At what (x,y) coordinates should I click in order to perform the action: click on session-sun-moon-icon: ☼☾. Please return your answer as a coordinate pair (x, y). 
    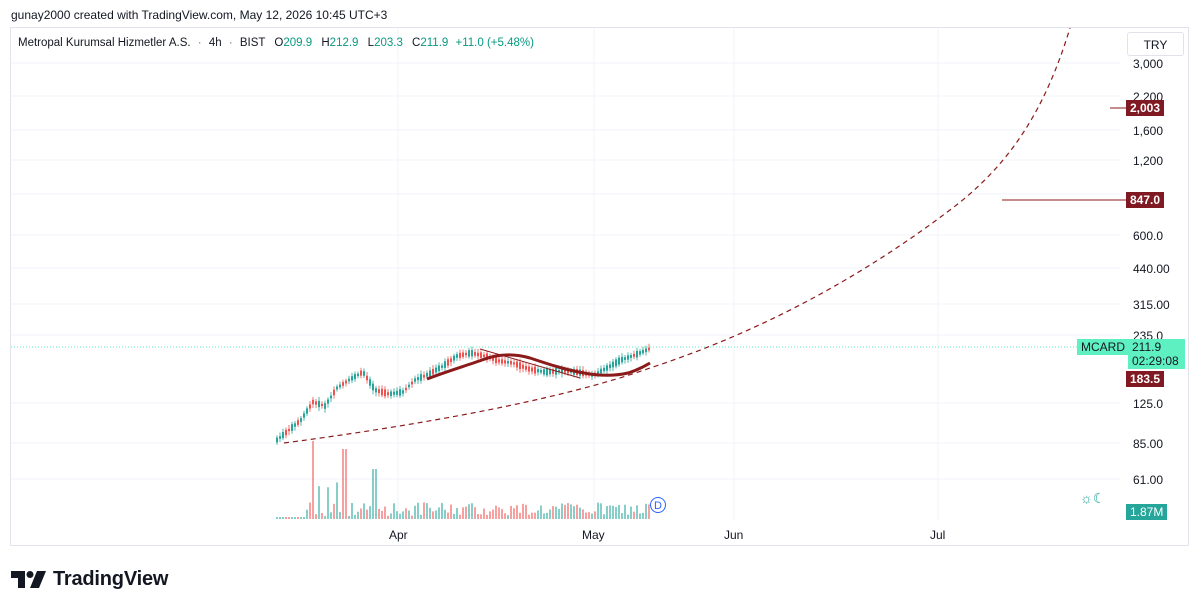
    Looking at the image, I should click on (1093, 498).